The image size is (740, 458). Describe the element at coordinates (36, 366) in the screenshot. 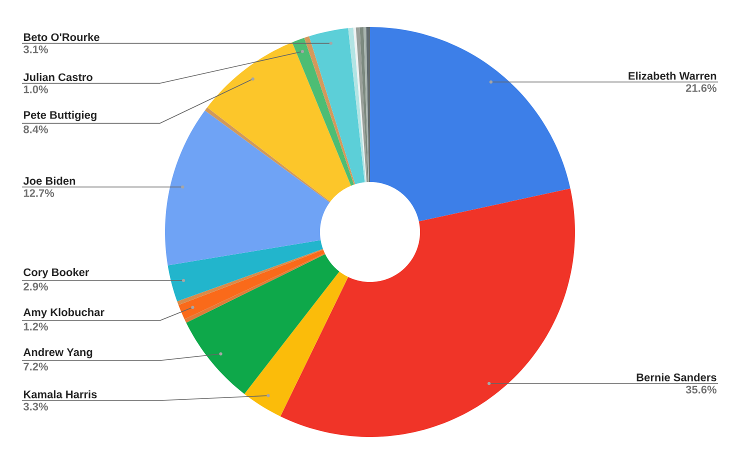

I see `data-label: 7.2%` at that location.